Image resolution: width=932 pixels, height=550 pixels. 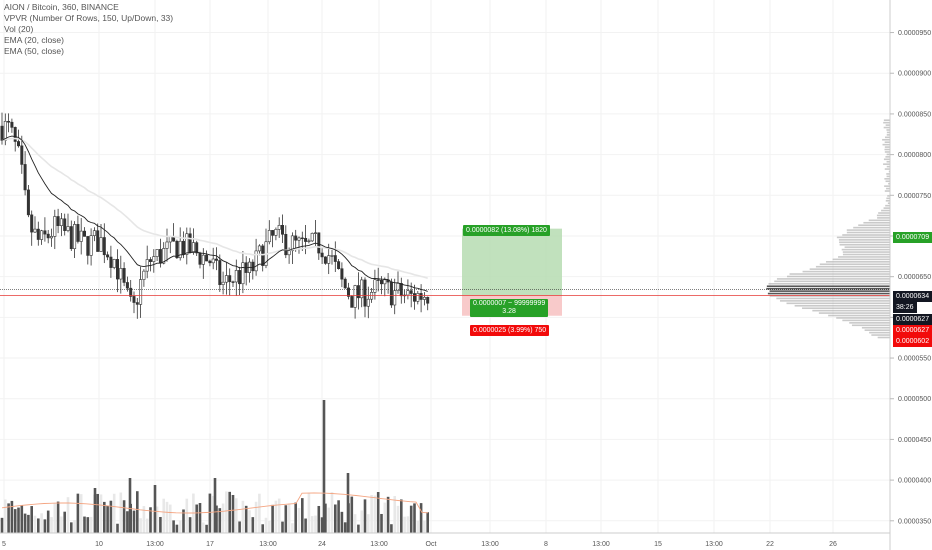 I want to click on x-tick-label: 13:00, so click(x=379, y=544).